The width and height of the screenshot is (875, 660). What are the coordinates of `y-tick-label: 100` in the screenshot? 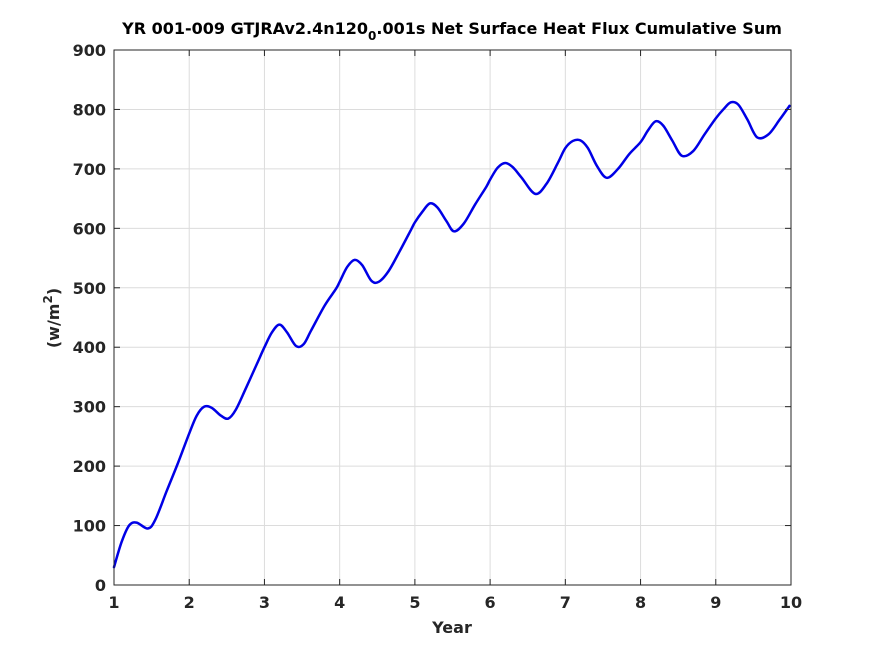 It's located at (89, 526).